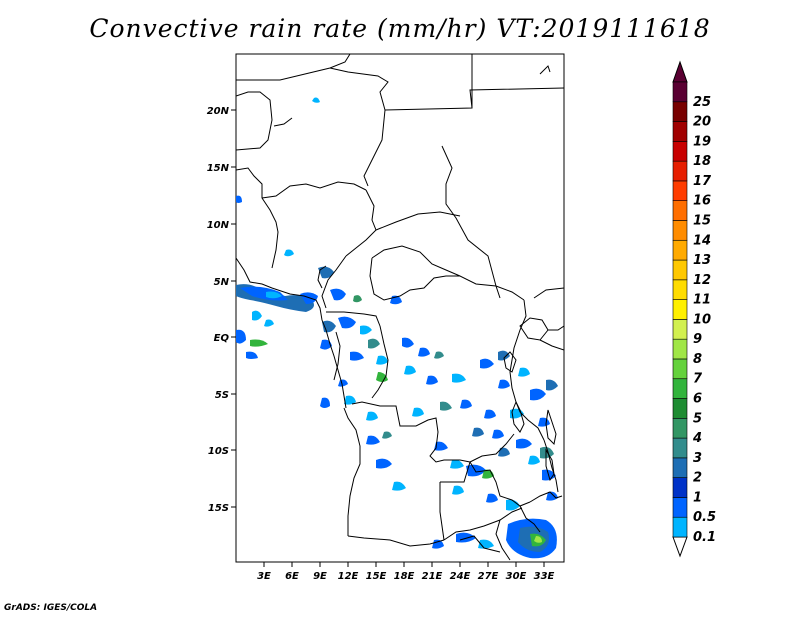 The height and width of the screenshot is (618, 800). What do you see at coordinates (376, 576) in the screenshot?
I see `lon-label: 15E` at bounding box center [376, 576].